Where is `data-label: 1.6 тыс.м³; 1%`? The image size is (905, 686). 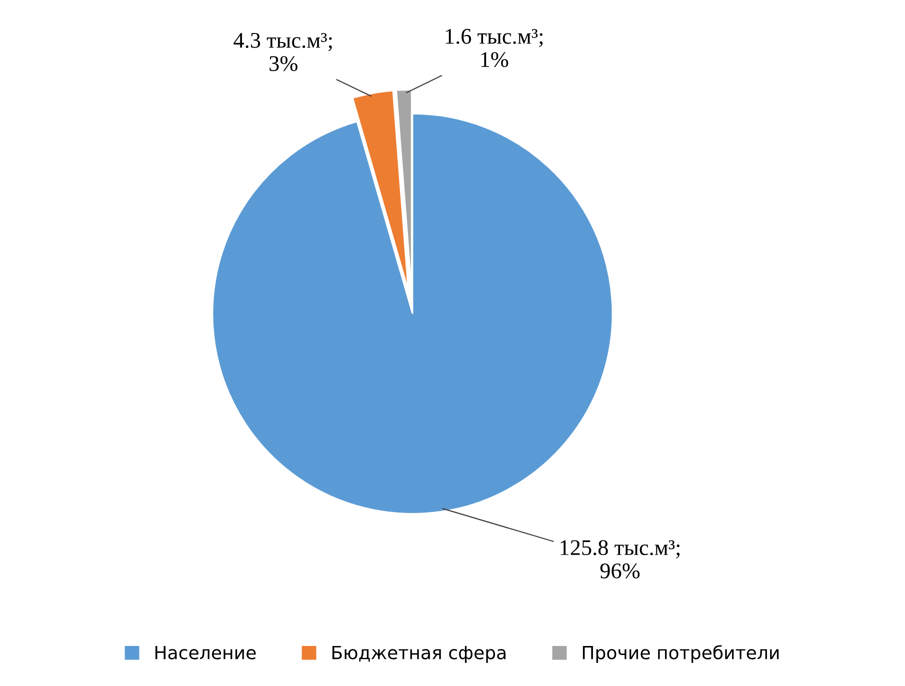 data-label: 1.6 тыс.м³; 1% is located at coordinates (494, 48).